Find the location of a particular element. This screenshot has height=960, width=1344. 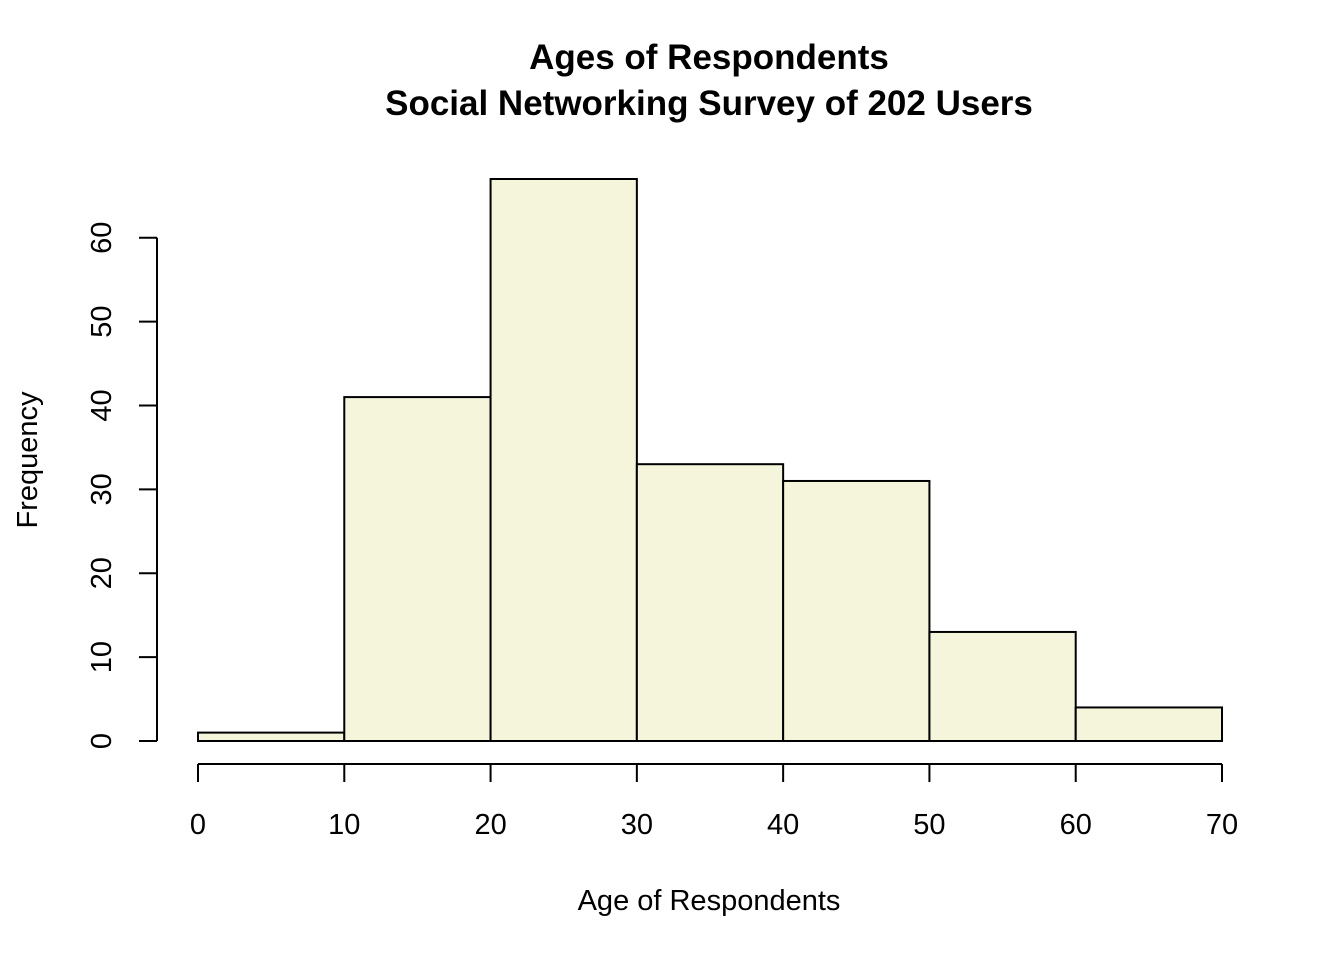

x-tick-label: 20 is located at coordinates (490, 825).